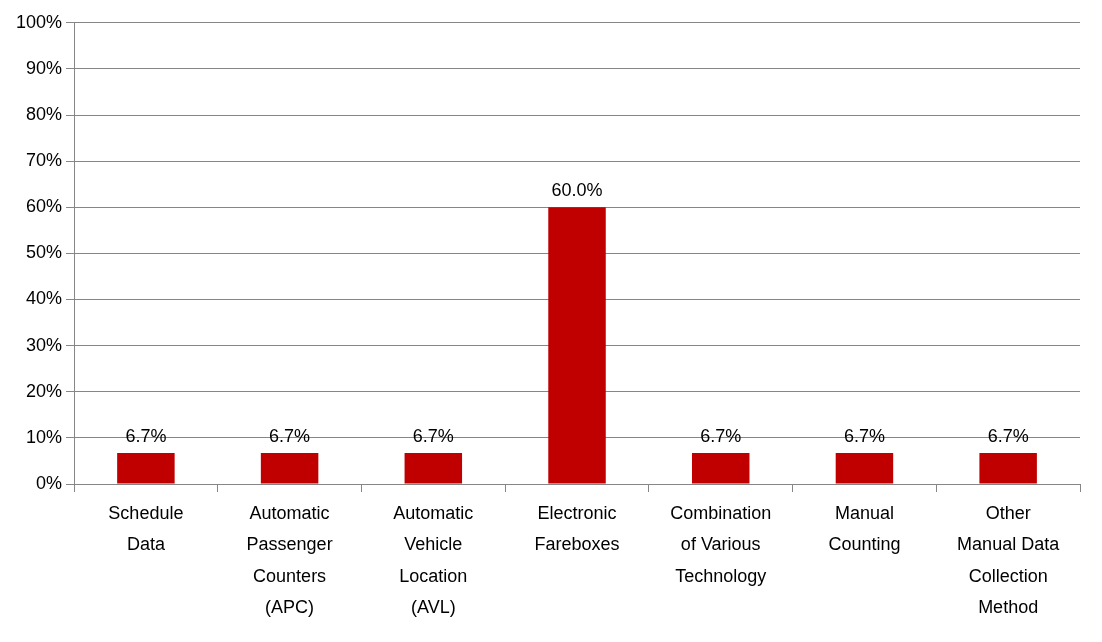  Describe the element at coordinates (44, 160) in the screenshot. I see `y-tick-label: 70%` at that location.